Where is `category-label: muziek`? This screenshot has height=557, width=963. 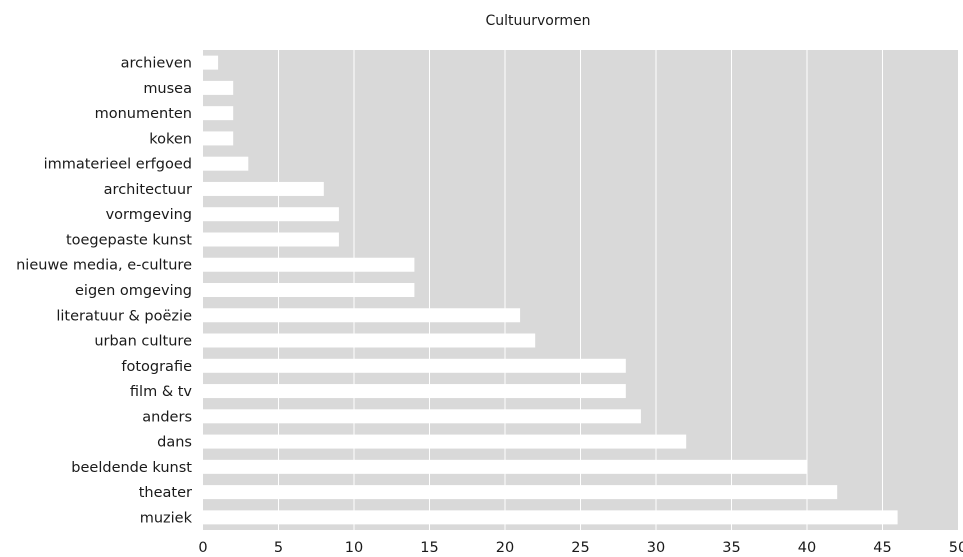 category-label: muziek is located at coordinates (166, 518).